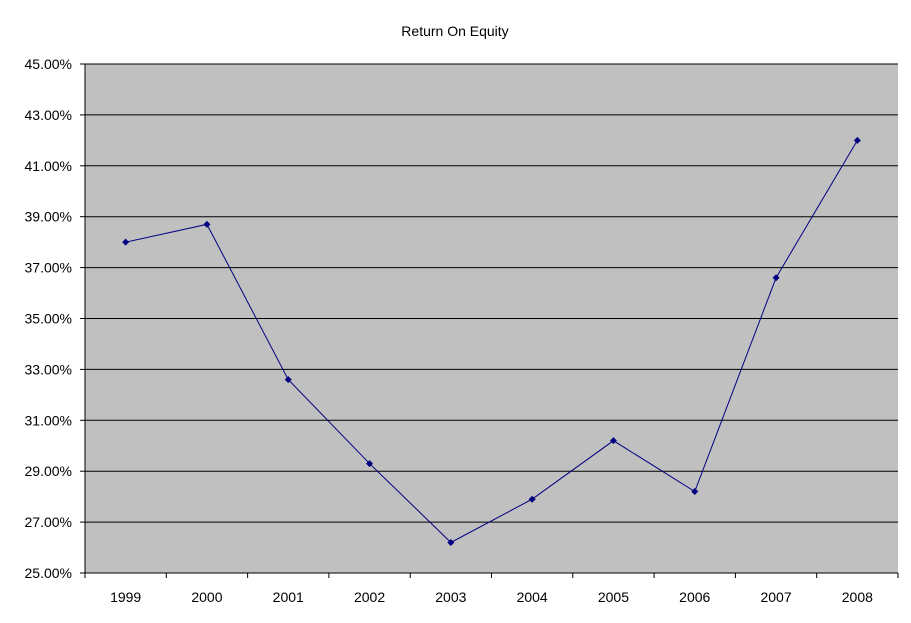 The width and height of the screenshot is (911, 623). Describe the element at coordinates (694, 597) in the screenshot. I see `x-tick-label: 2006` at that location.